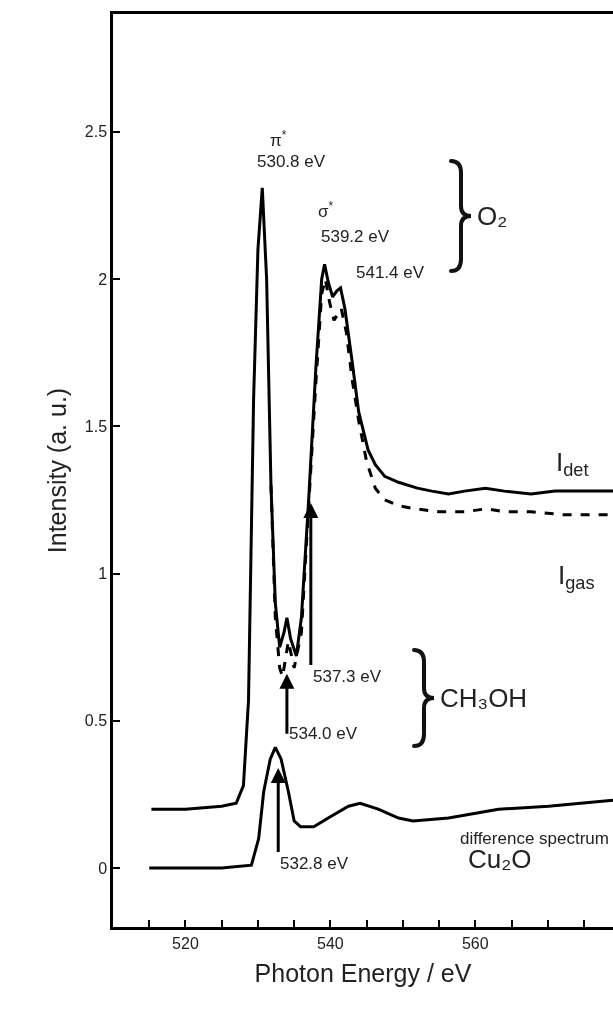 The width and height of the screenshot is (613, 1014). What do you see at coordinates (314, 863) in the screenshot?
I see `annotation: 532.8 eV` at bounding box center [314, 863].